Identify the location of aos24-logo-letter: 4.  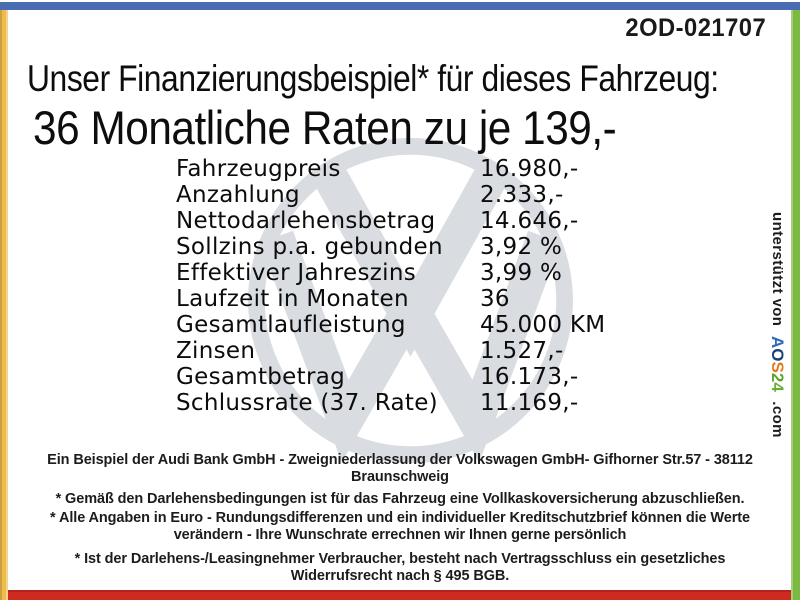
(777, 387).